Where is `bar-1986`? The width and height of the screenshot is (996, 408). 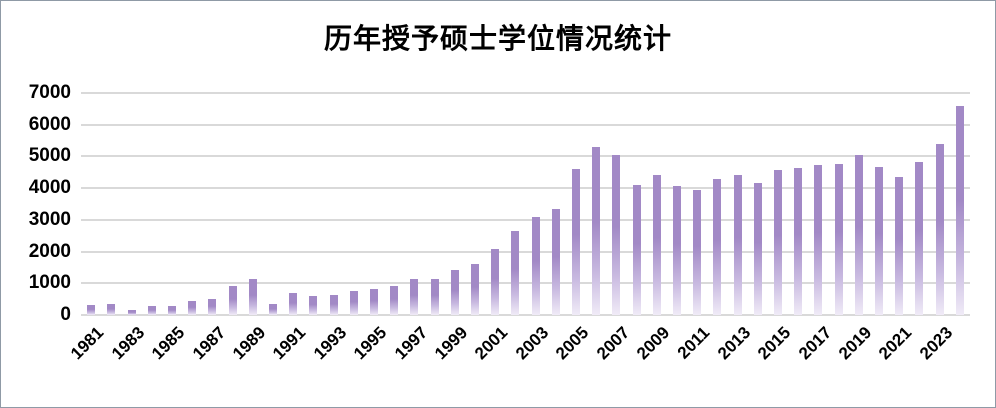 bar-1986 is located at coordinates (192, 307).